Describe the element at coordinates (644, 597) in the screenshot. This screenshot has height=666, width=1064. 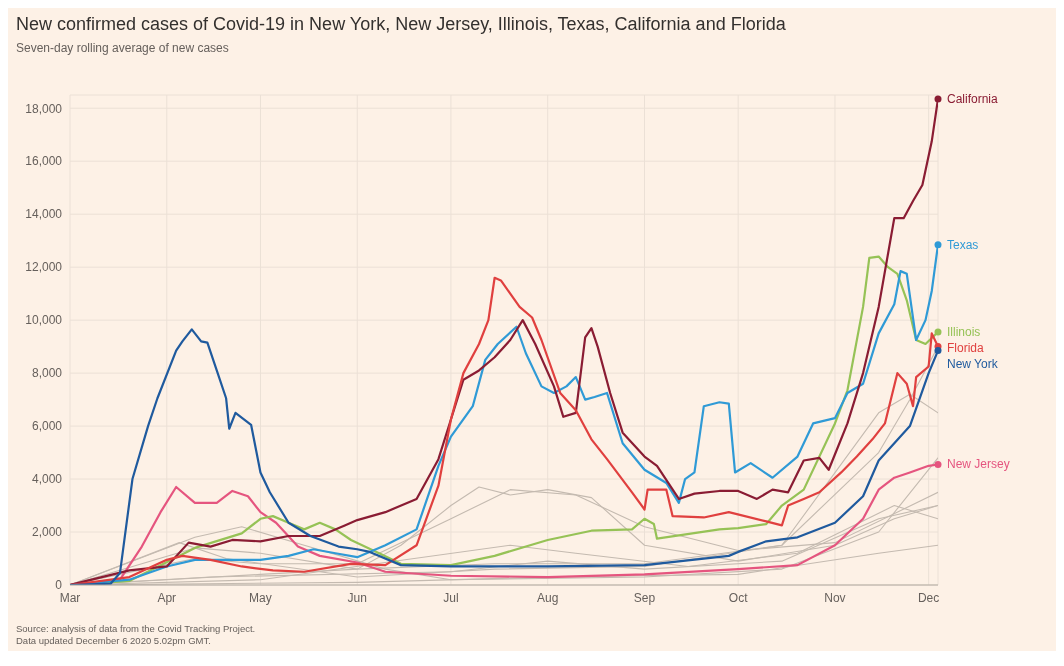
I see `x-tick-label: Sep` at that location.